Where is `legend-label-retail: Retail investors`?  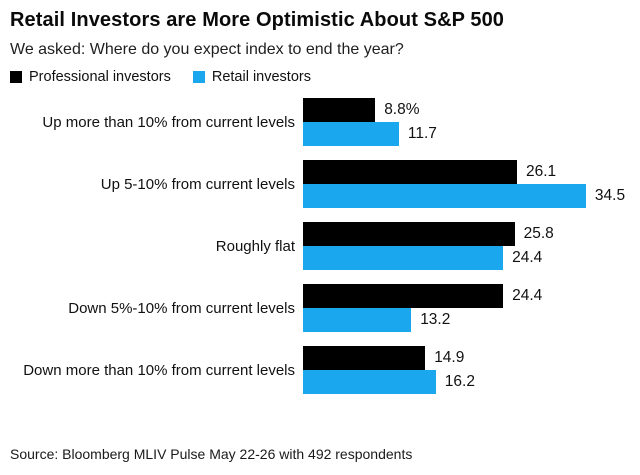 legend-label-retail: Retail investors is located at coordinates (261, 77).